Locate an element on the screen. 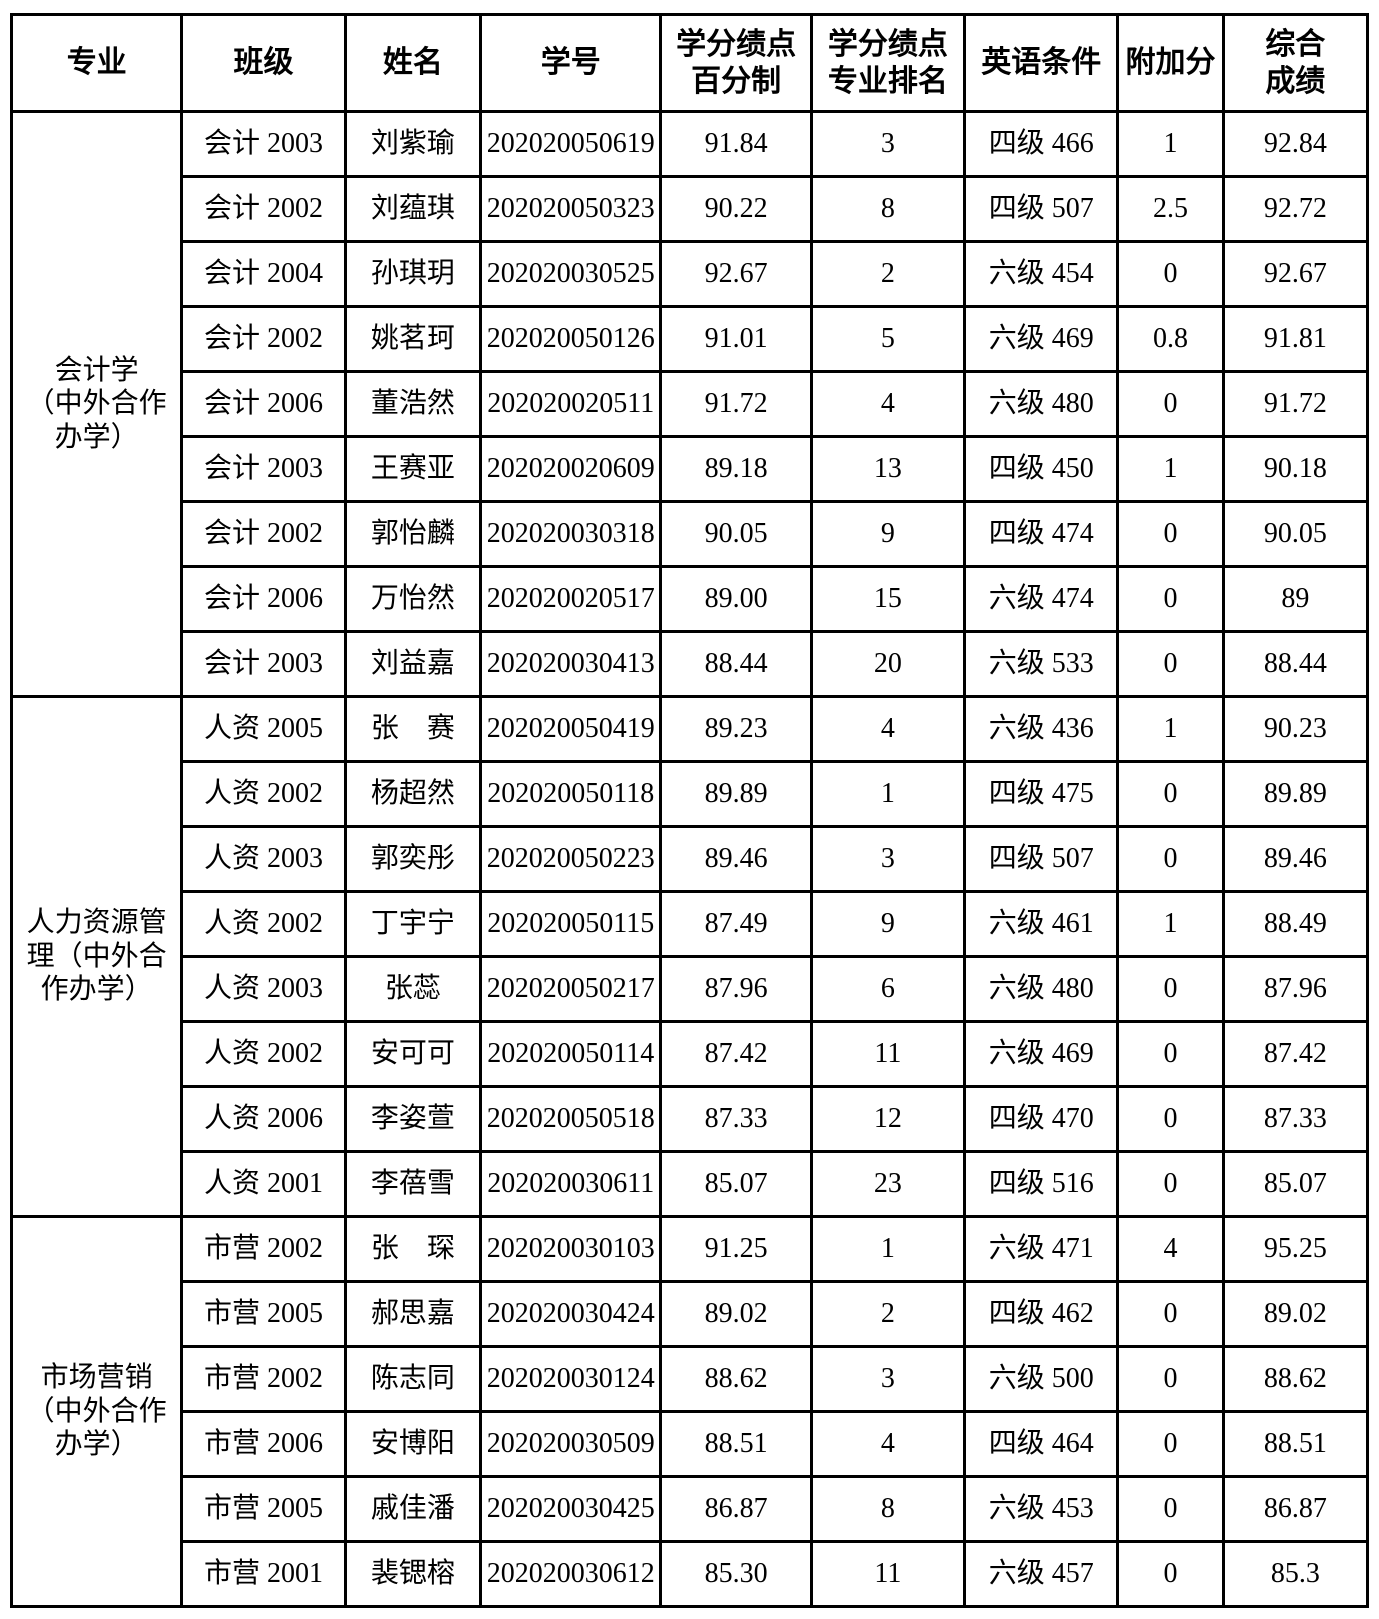 Image resolution: width=1379 pixels, height=1619 pixels. gpa-cell: 92.67 is located at coordinates (736, 274).